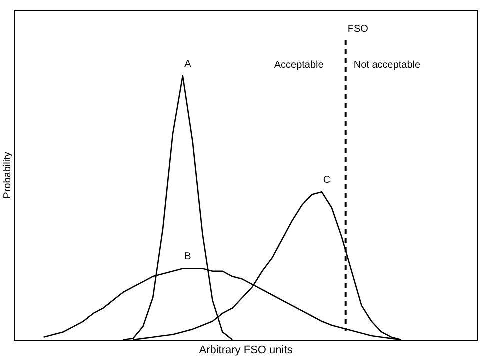  Describe the element at coordinates (188, 64) in the screenshot. I see `series-label: A` at that location.